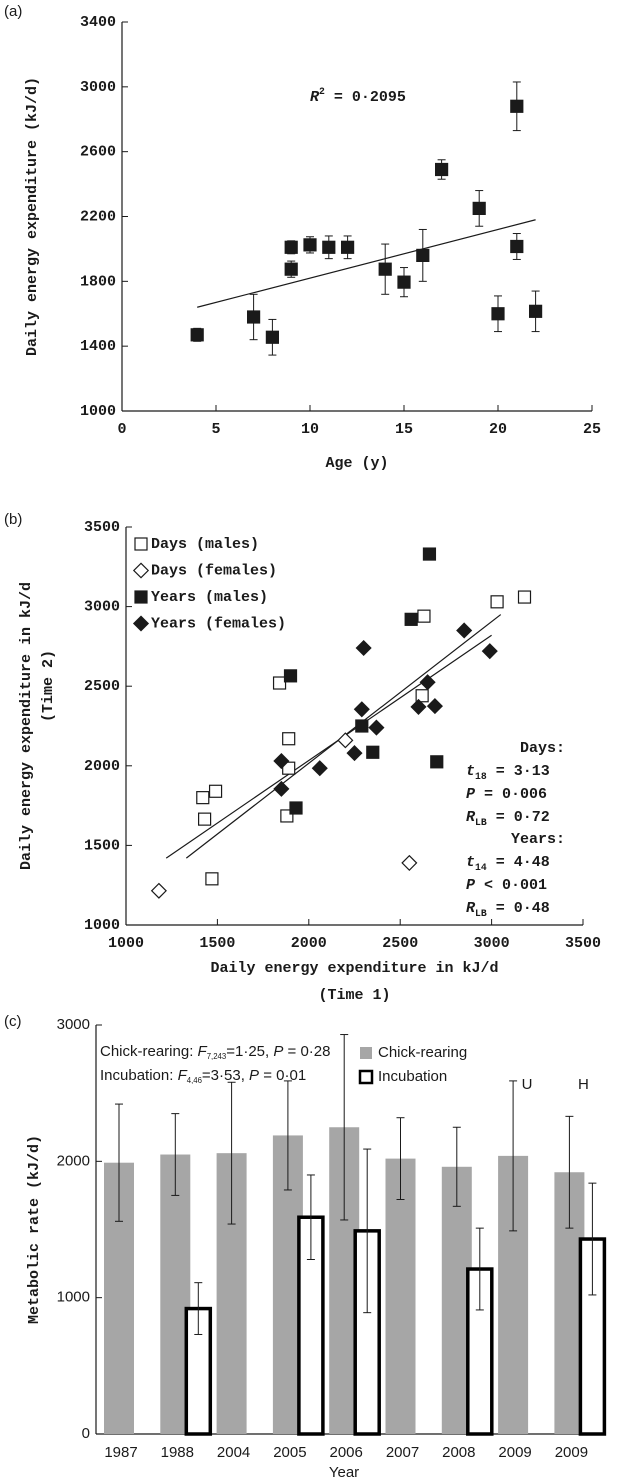  What do you see at coordinates (511, 794) in the screenshot?
I see `text-part: = 0·006` at bounding box center [511, 794].